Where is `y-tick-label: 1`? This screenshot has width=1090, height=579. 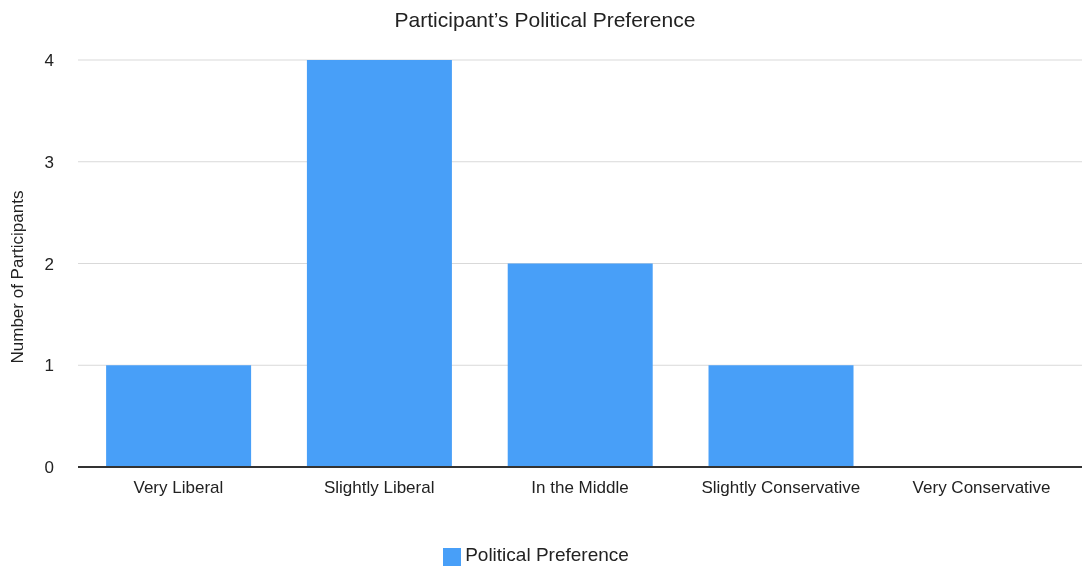 y-tick-label: 1 is located at coordinates (49, 366).